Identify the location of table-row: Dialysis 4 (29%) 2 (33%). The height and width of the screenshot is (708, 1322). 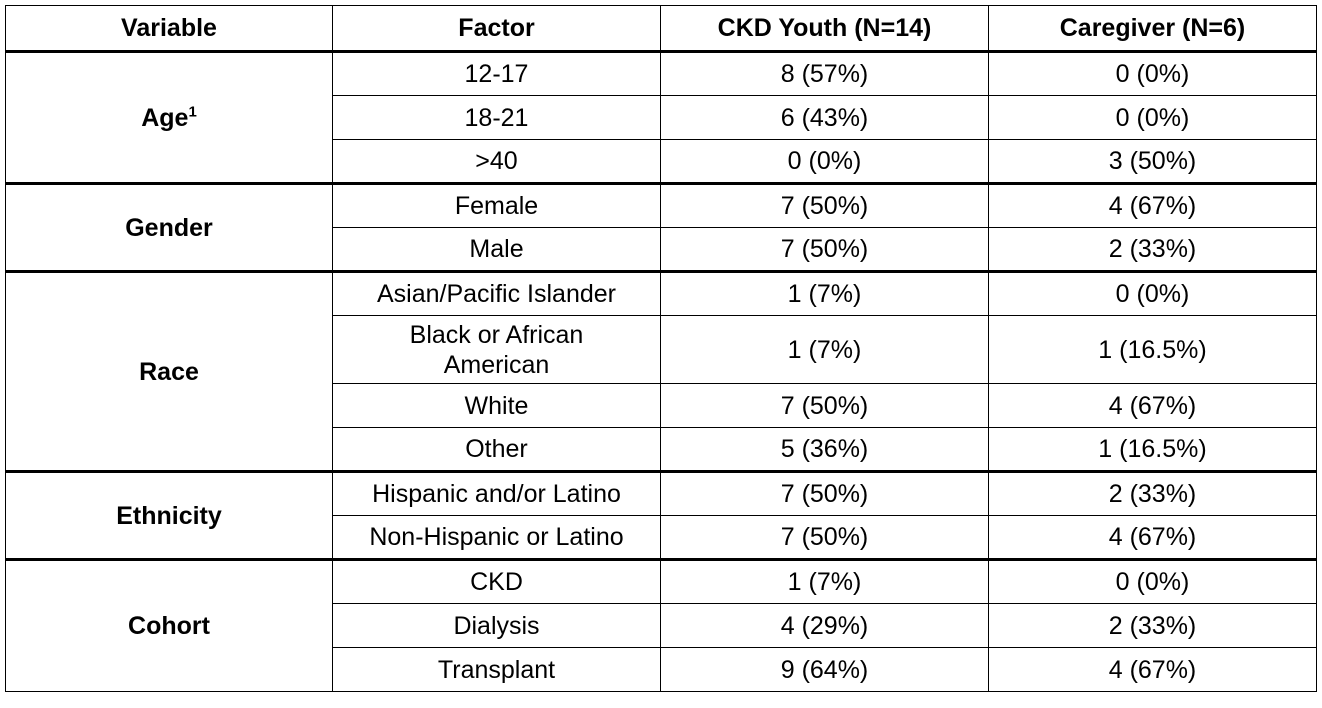
(661, 625).